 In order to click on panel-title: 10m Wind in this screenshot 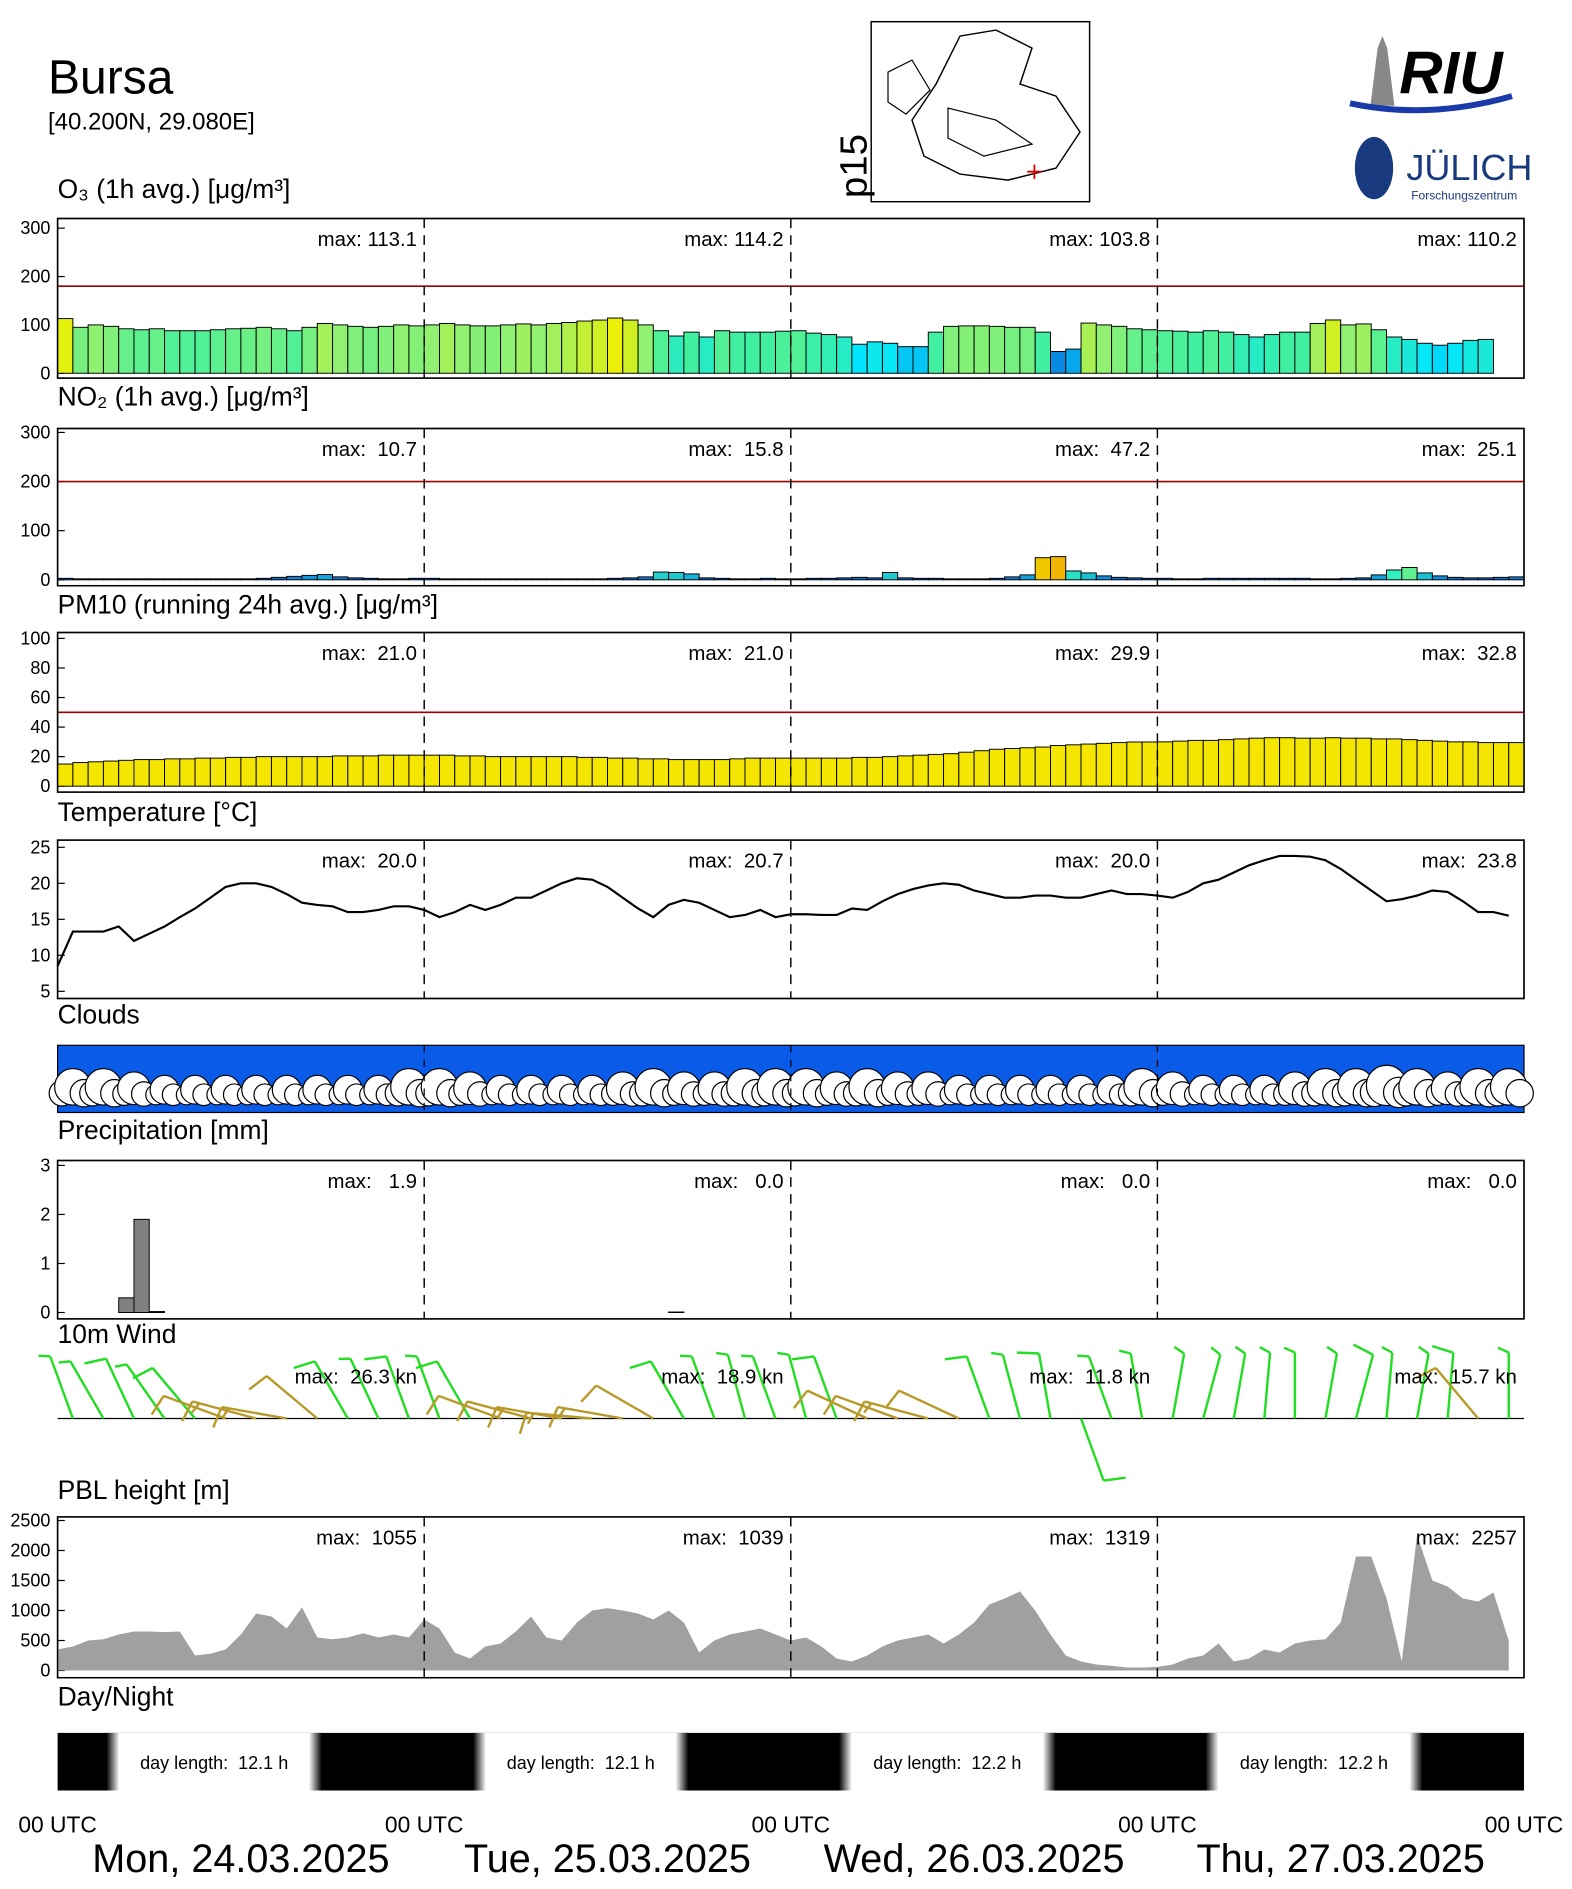, I will do `click(117, 1334)`.